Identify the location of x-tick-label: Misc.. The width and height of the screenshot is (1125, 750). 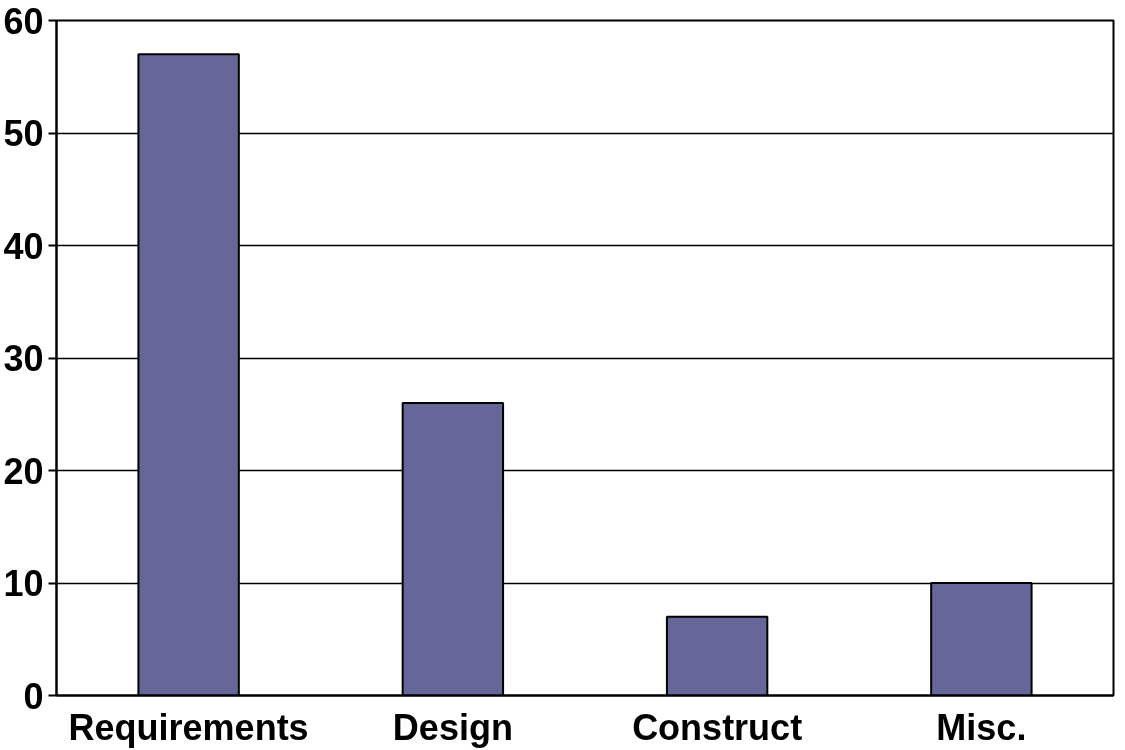
(981, 727).